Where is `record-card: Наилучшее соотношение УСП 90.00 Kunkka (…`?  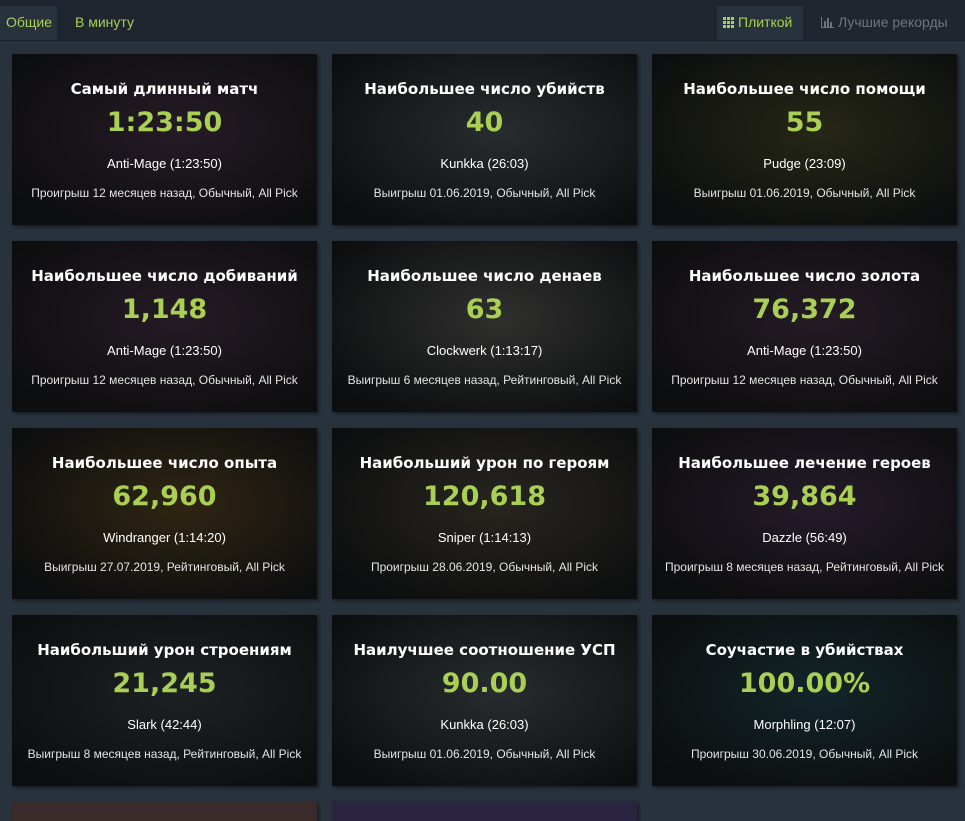
record-card: Наилучшее соотношение УСП 90.00 Kunkka (… is located at coordinates (484, 700).